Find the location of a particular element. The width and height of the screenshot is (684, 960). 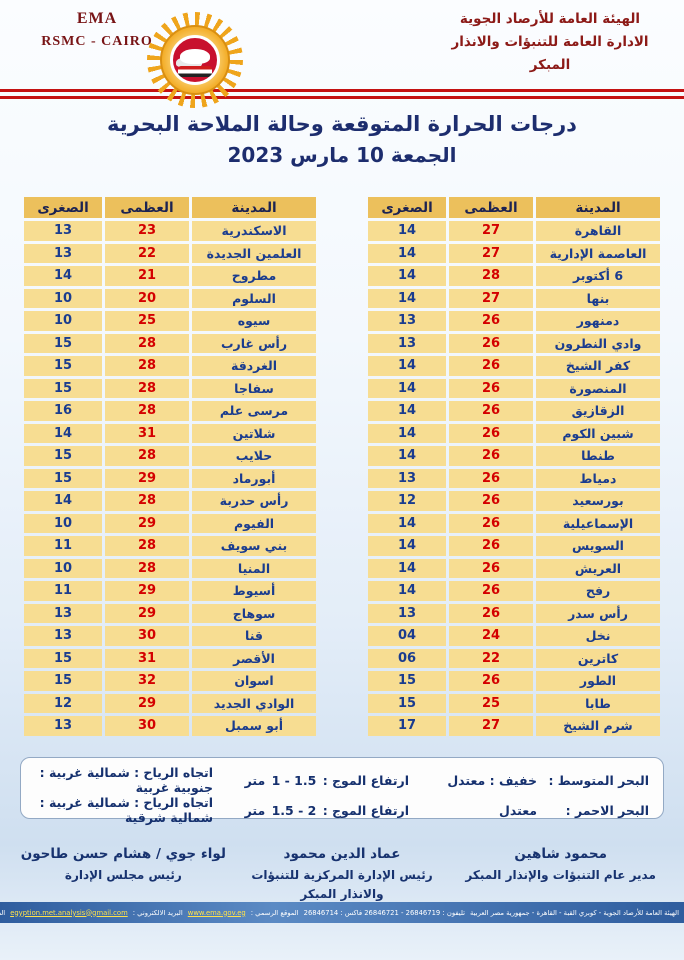

city-cell: اسوان is located at coordinates (254, 681).